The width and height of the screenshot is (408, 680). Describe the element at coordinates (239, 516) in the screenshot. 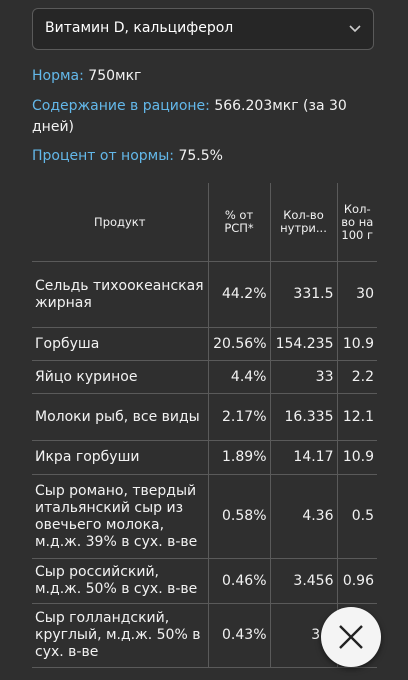

I see `table-cell: 0.58%` at that location.